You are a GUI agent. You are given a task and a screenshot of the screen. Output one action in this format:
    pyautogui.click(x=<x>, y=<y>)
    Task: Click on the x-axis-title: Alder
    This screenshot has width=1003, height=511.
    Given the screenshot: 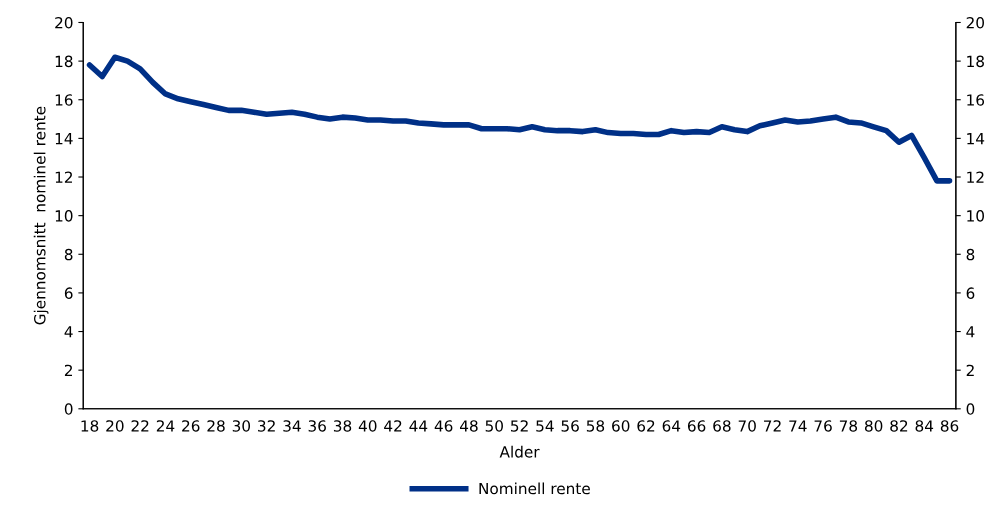 What is the action you would take?
    pyautogui.click(x=519, y=451)
    